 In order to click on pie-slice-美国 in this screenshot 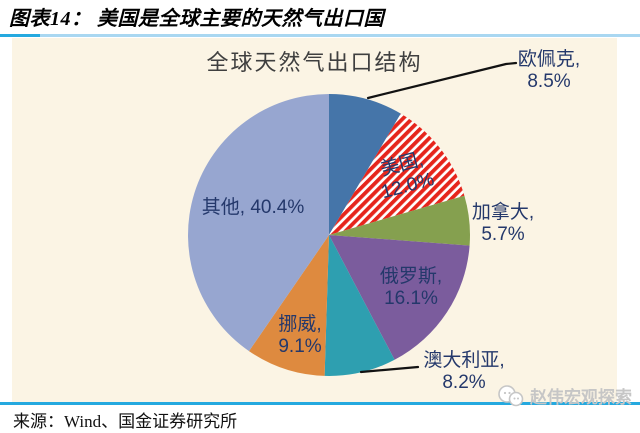, I will do `click(397, 174)`.